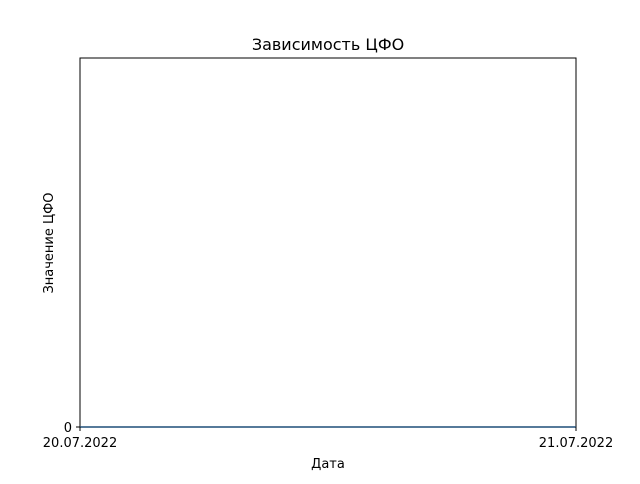 This screenshot has height=484, width=640. I want to click on y-axis-ticks: 0, so click(72, 428).